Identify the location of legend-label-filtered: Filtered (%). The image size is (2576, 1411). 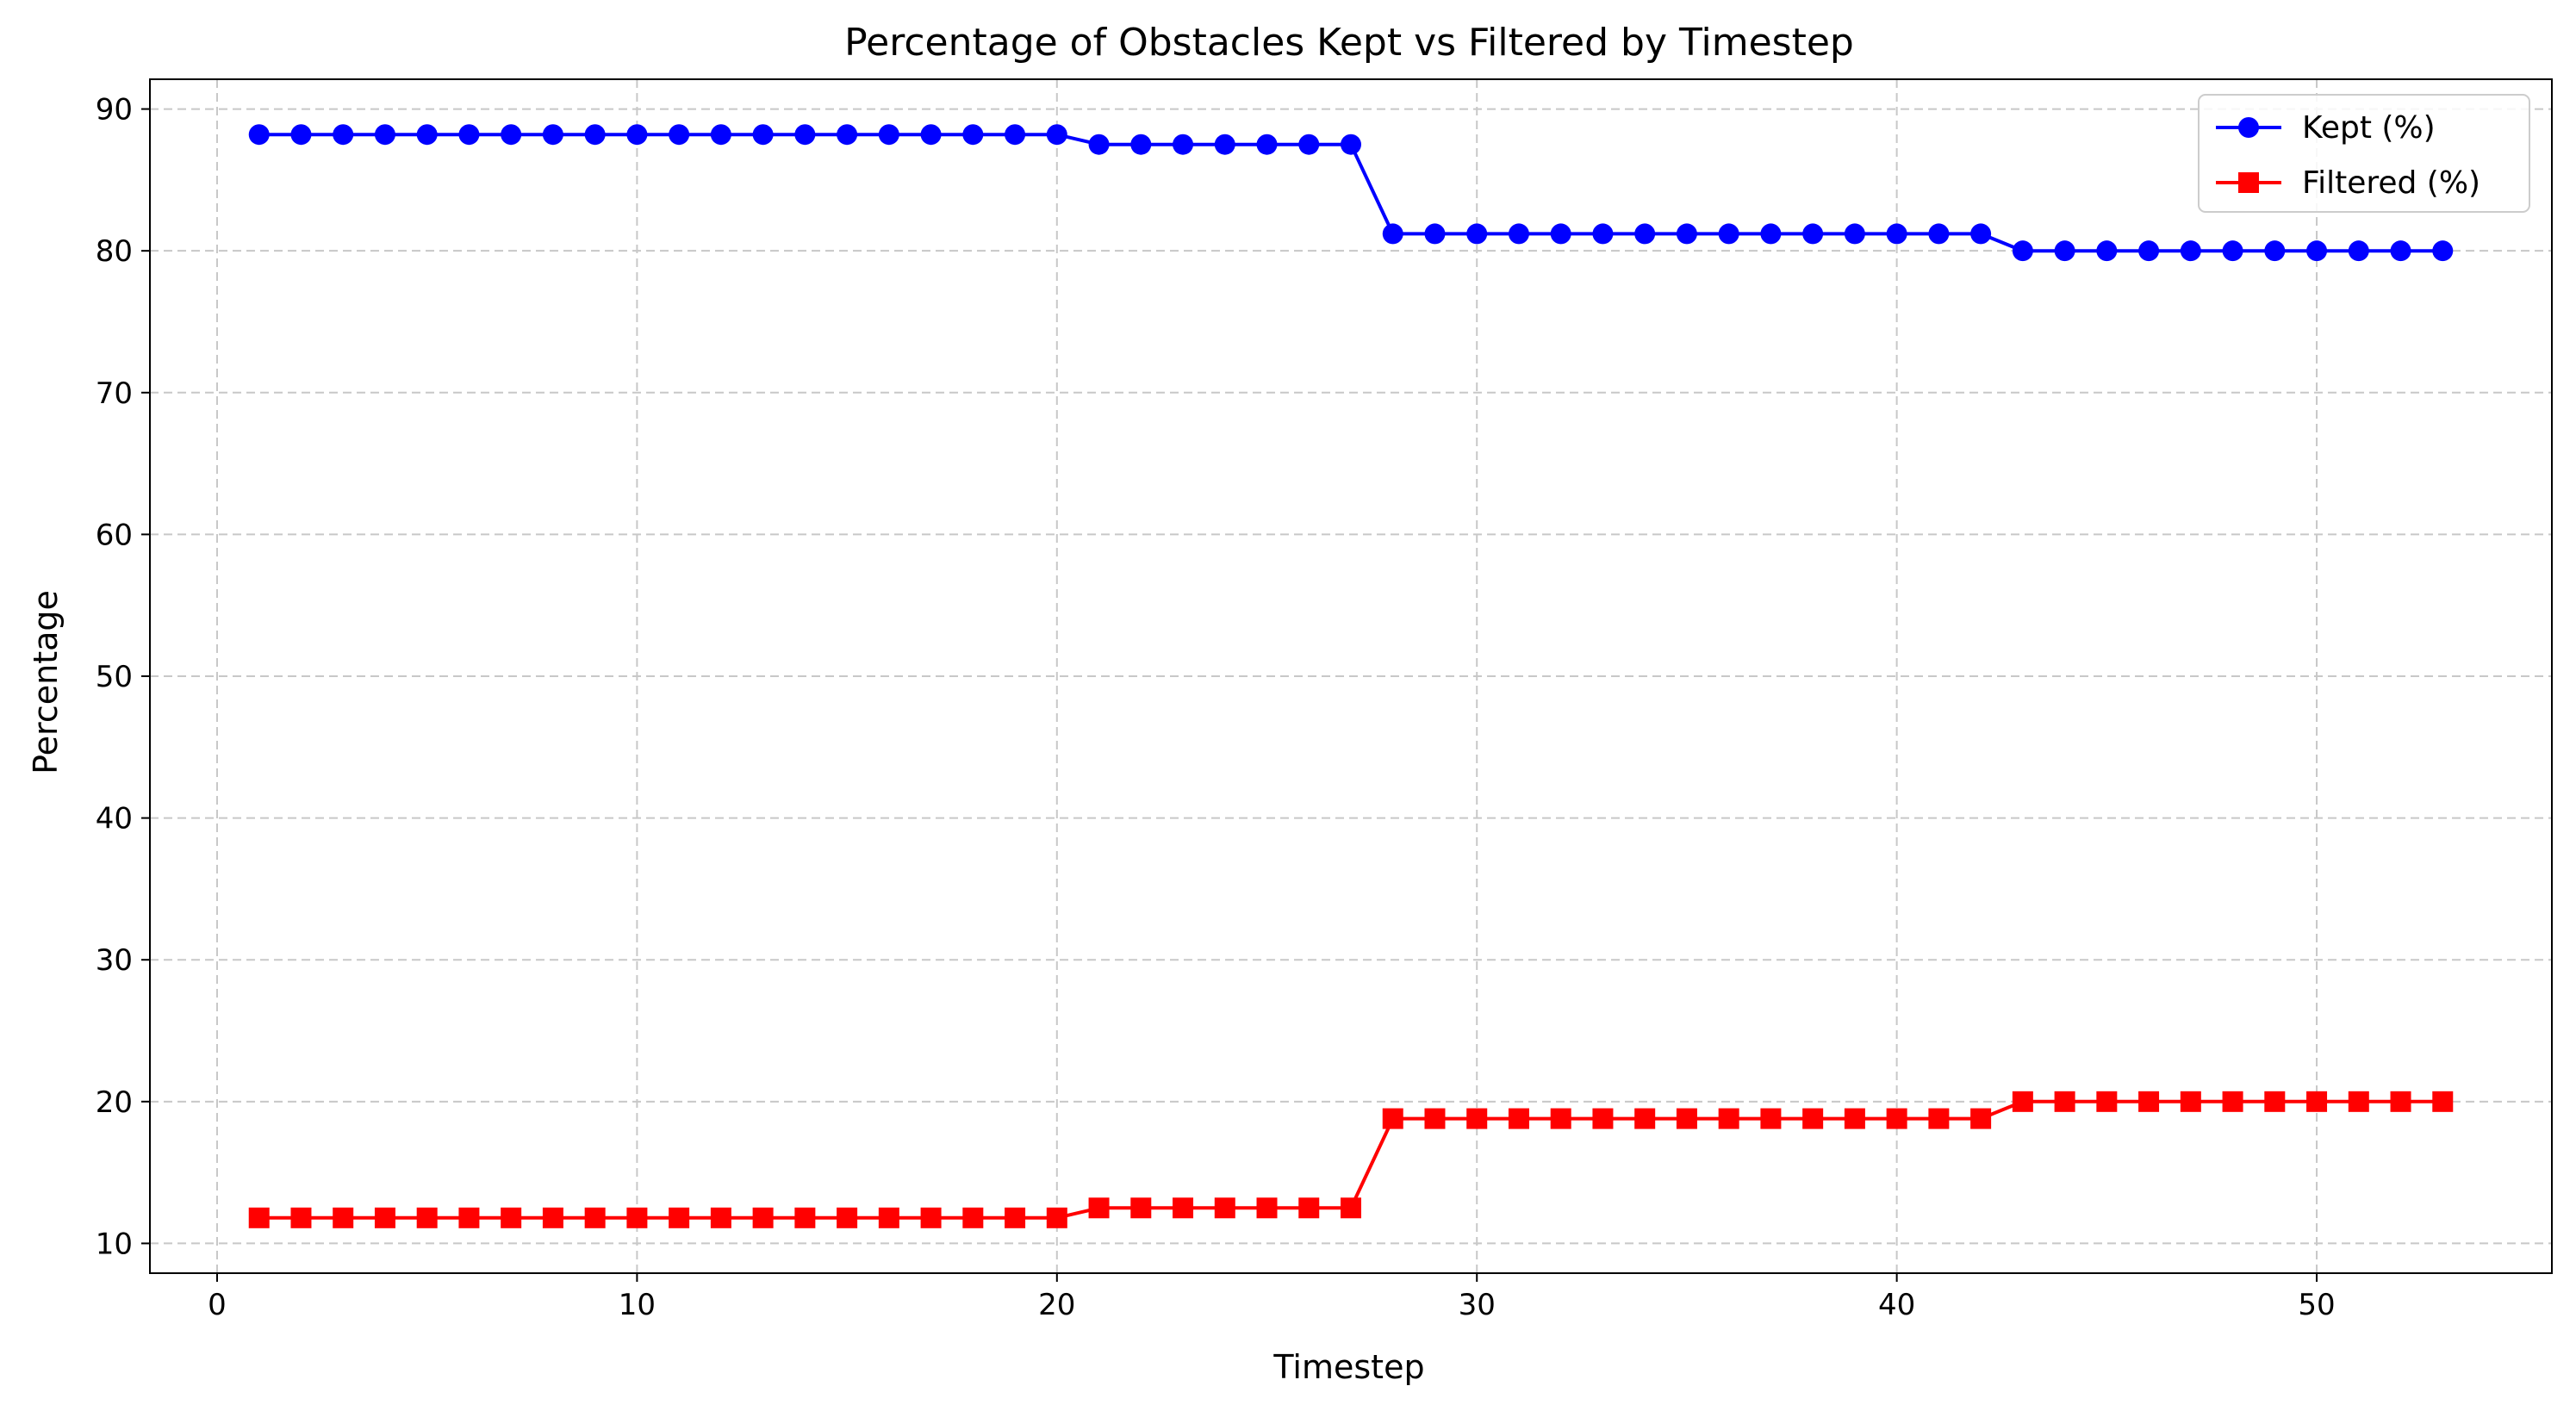
(2391, 183).